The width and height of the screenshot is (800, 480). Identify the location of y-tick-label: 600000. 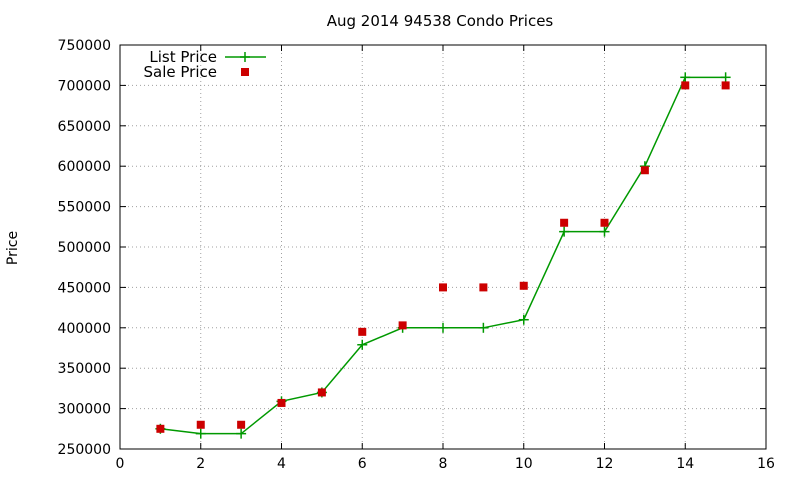
(84, 167).